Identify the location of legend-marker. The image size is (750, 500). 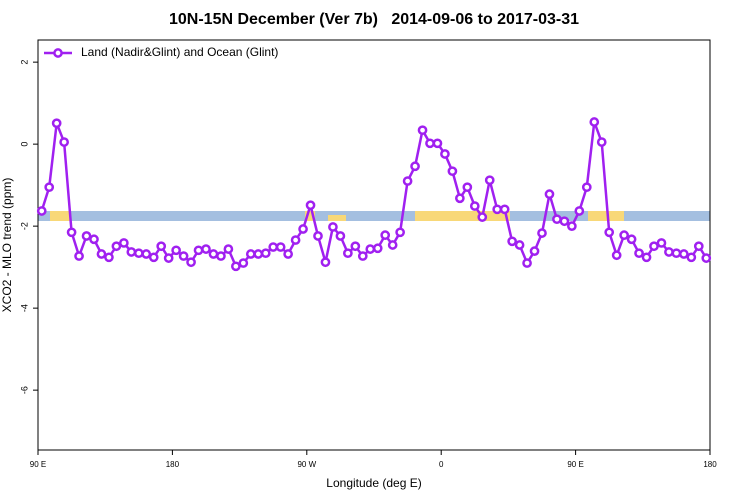
(58, 53).